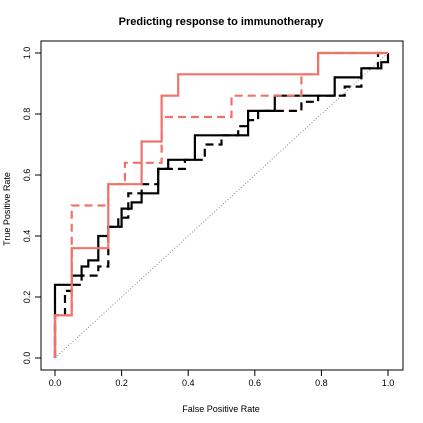 Image resolution: width=423 pixels, height=423 pixels. Describe the element at coordinates (27, 297) in the screenshot. I see `y-tick-label: 0.2` at that location.